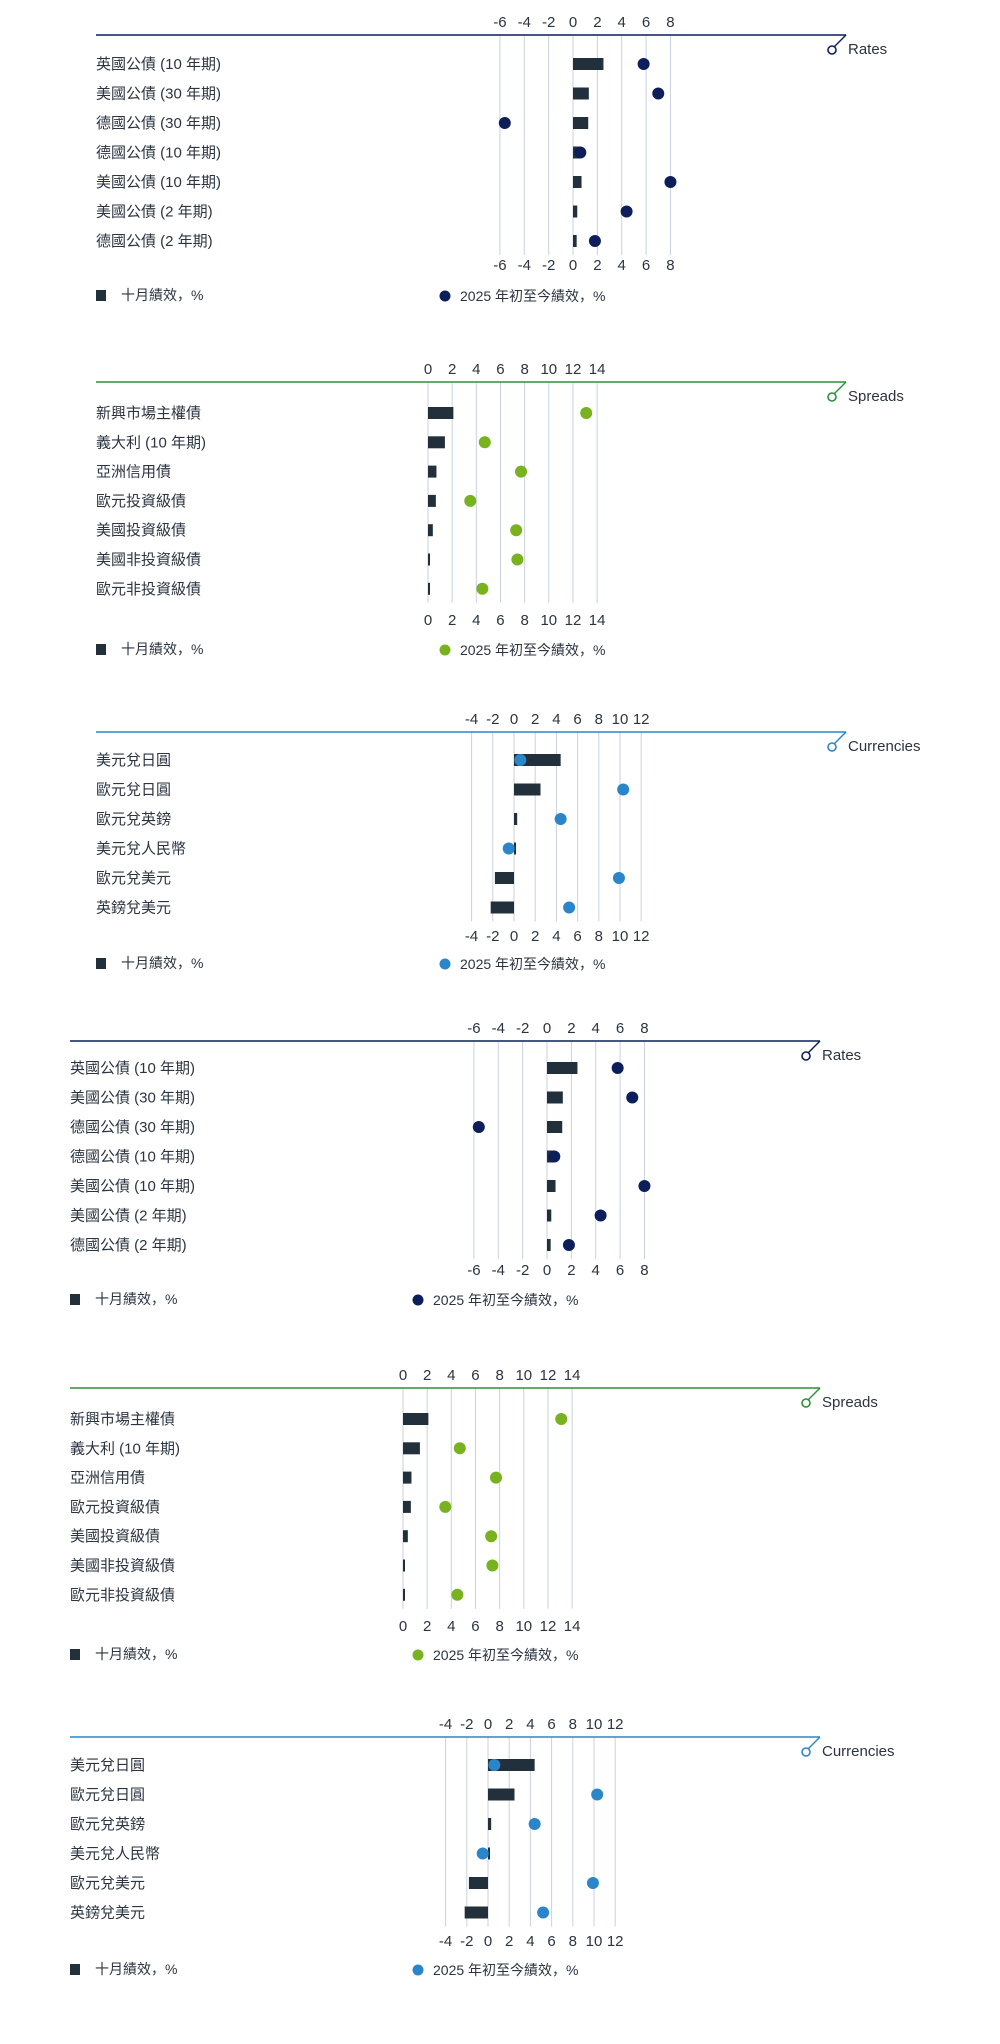 This screenshot has height=2044, width=1000. What do you see at coordinates (107, 1824) in the screenshot?
I see `category-label: 歐元兌英鎊` at bounding box center [107, 1824].